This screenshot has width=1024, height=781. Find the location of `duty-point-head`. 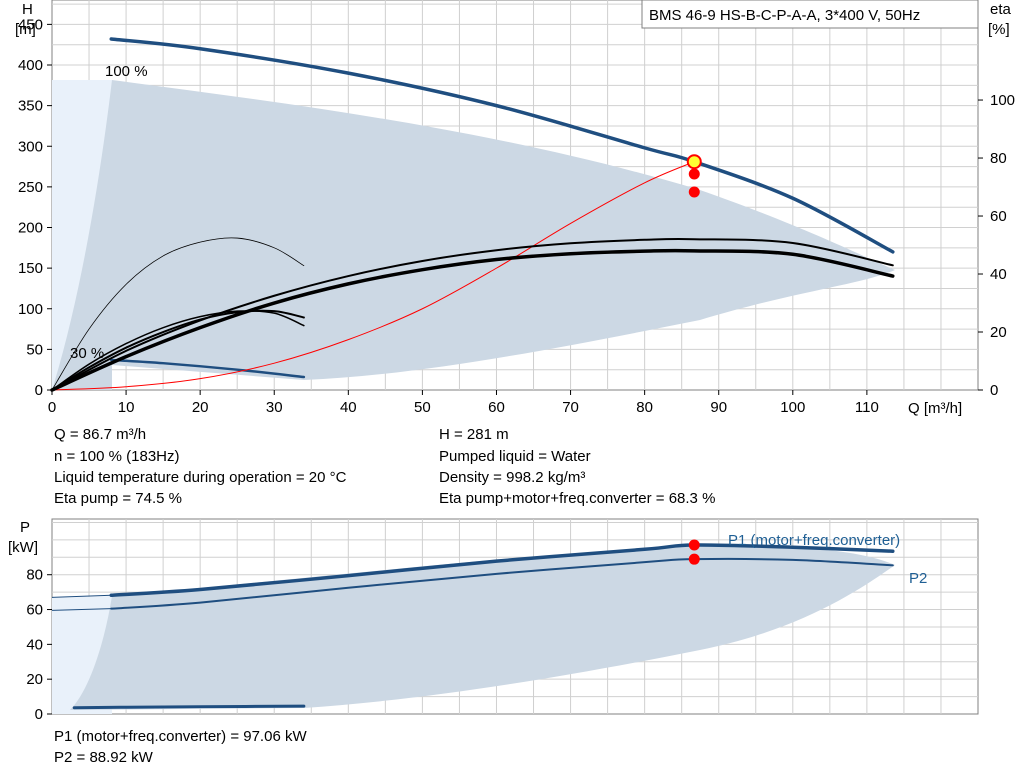

duty-point-head is located at coordinates (694, 162).